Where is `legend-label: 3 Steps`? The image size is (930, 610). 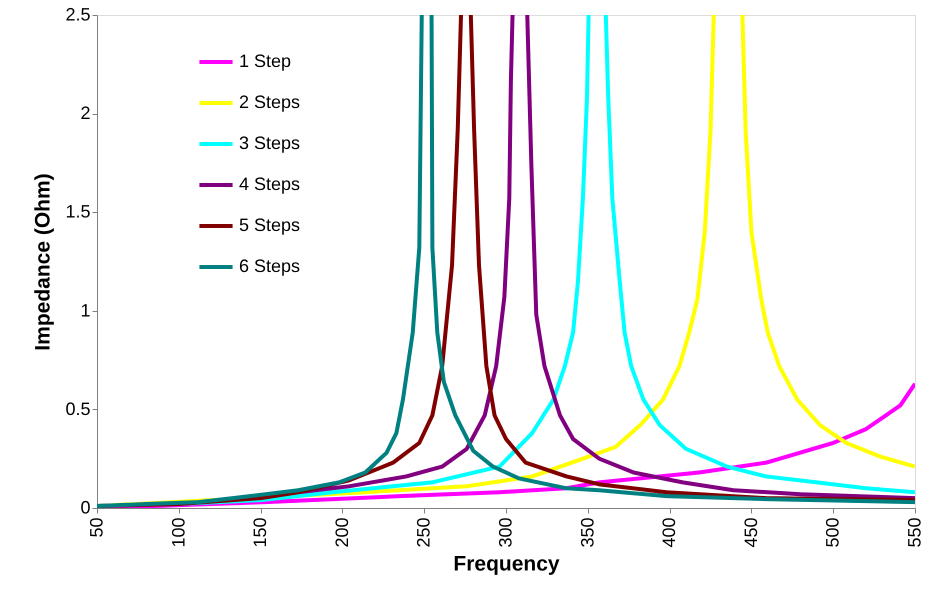
legend-label: 3 Steps is located at coordinates (269, 143).